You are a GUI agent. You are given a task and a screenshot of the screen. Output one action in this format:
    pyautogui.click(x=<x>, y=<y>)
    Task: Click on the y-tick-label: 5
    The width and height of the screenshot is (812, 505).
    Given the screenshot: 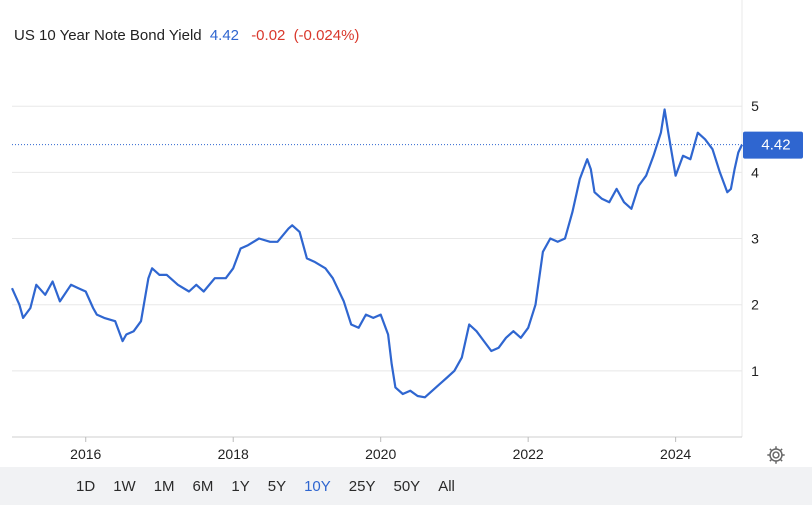 What is the action you would take?
    pyautogui.click(x=755, y=106)
    